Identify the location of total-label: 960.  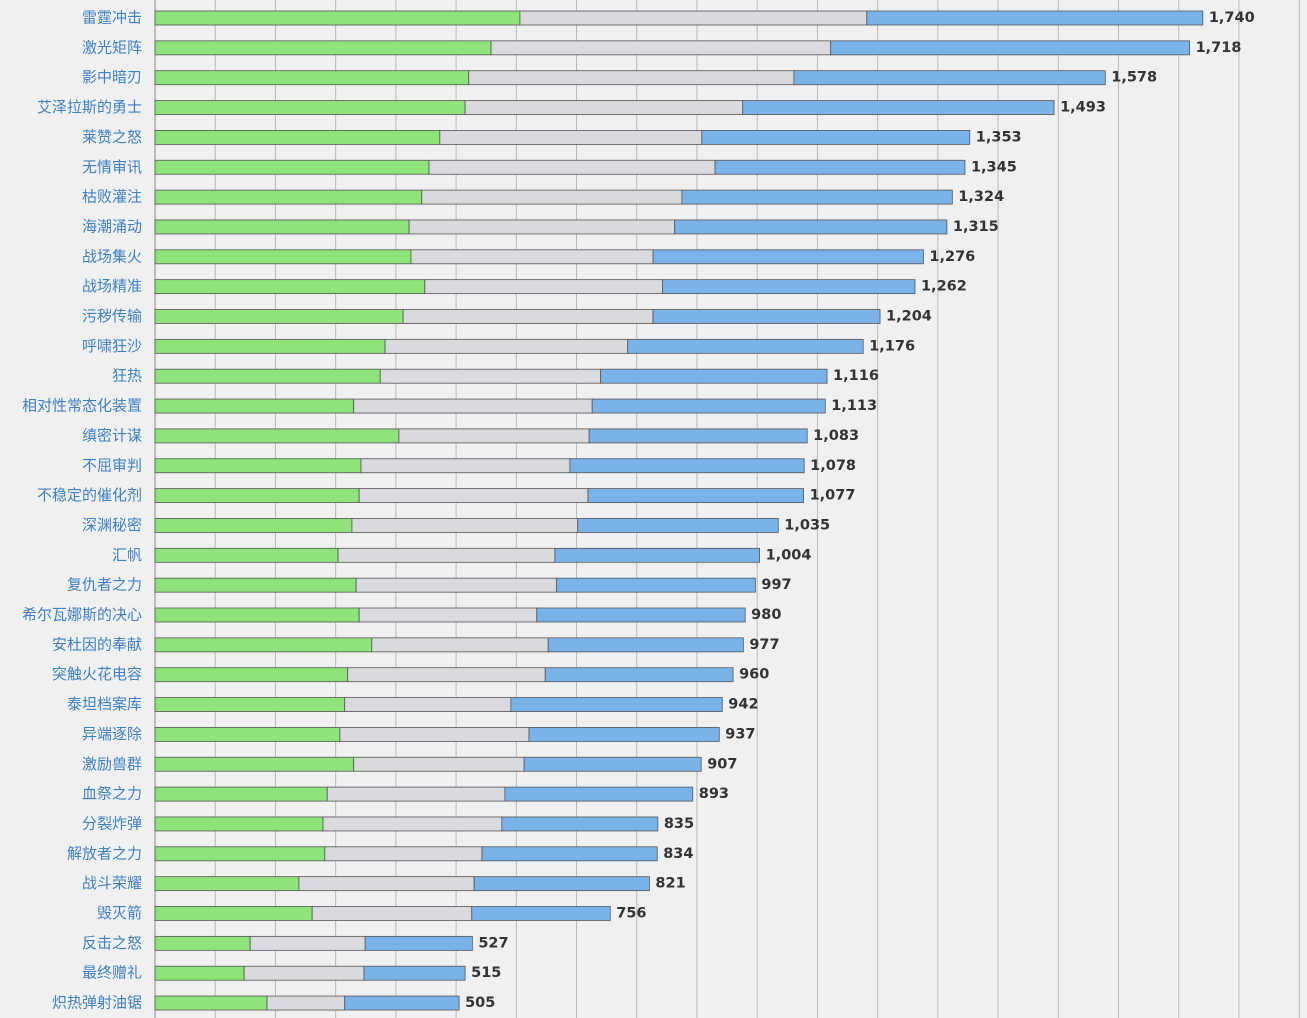
(754, 675).